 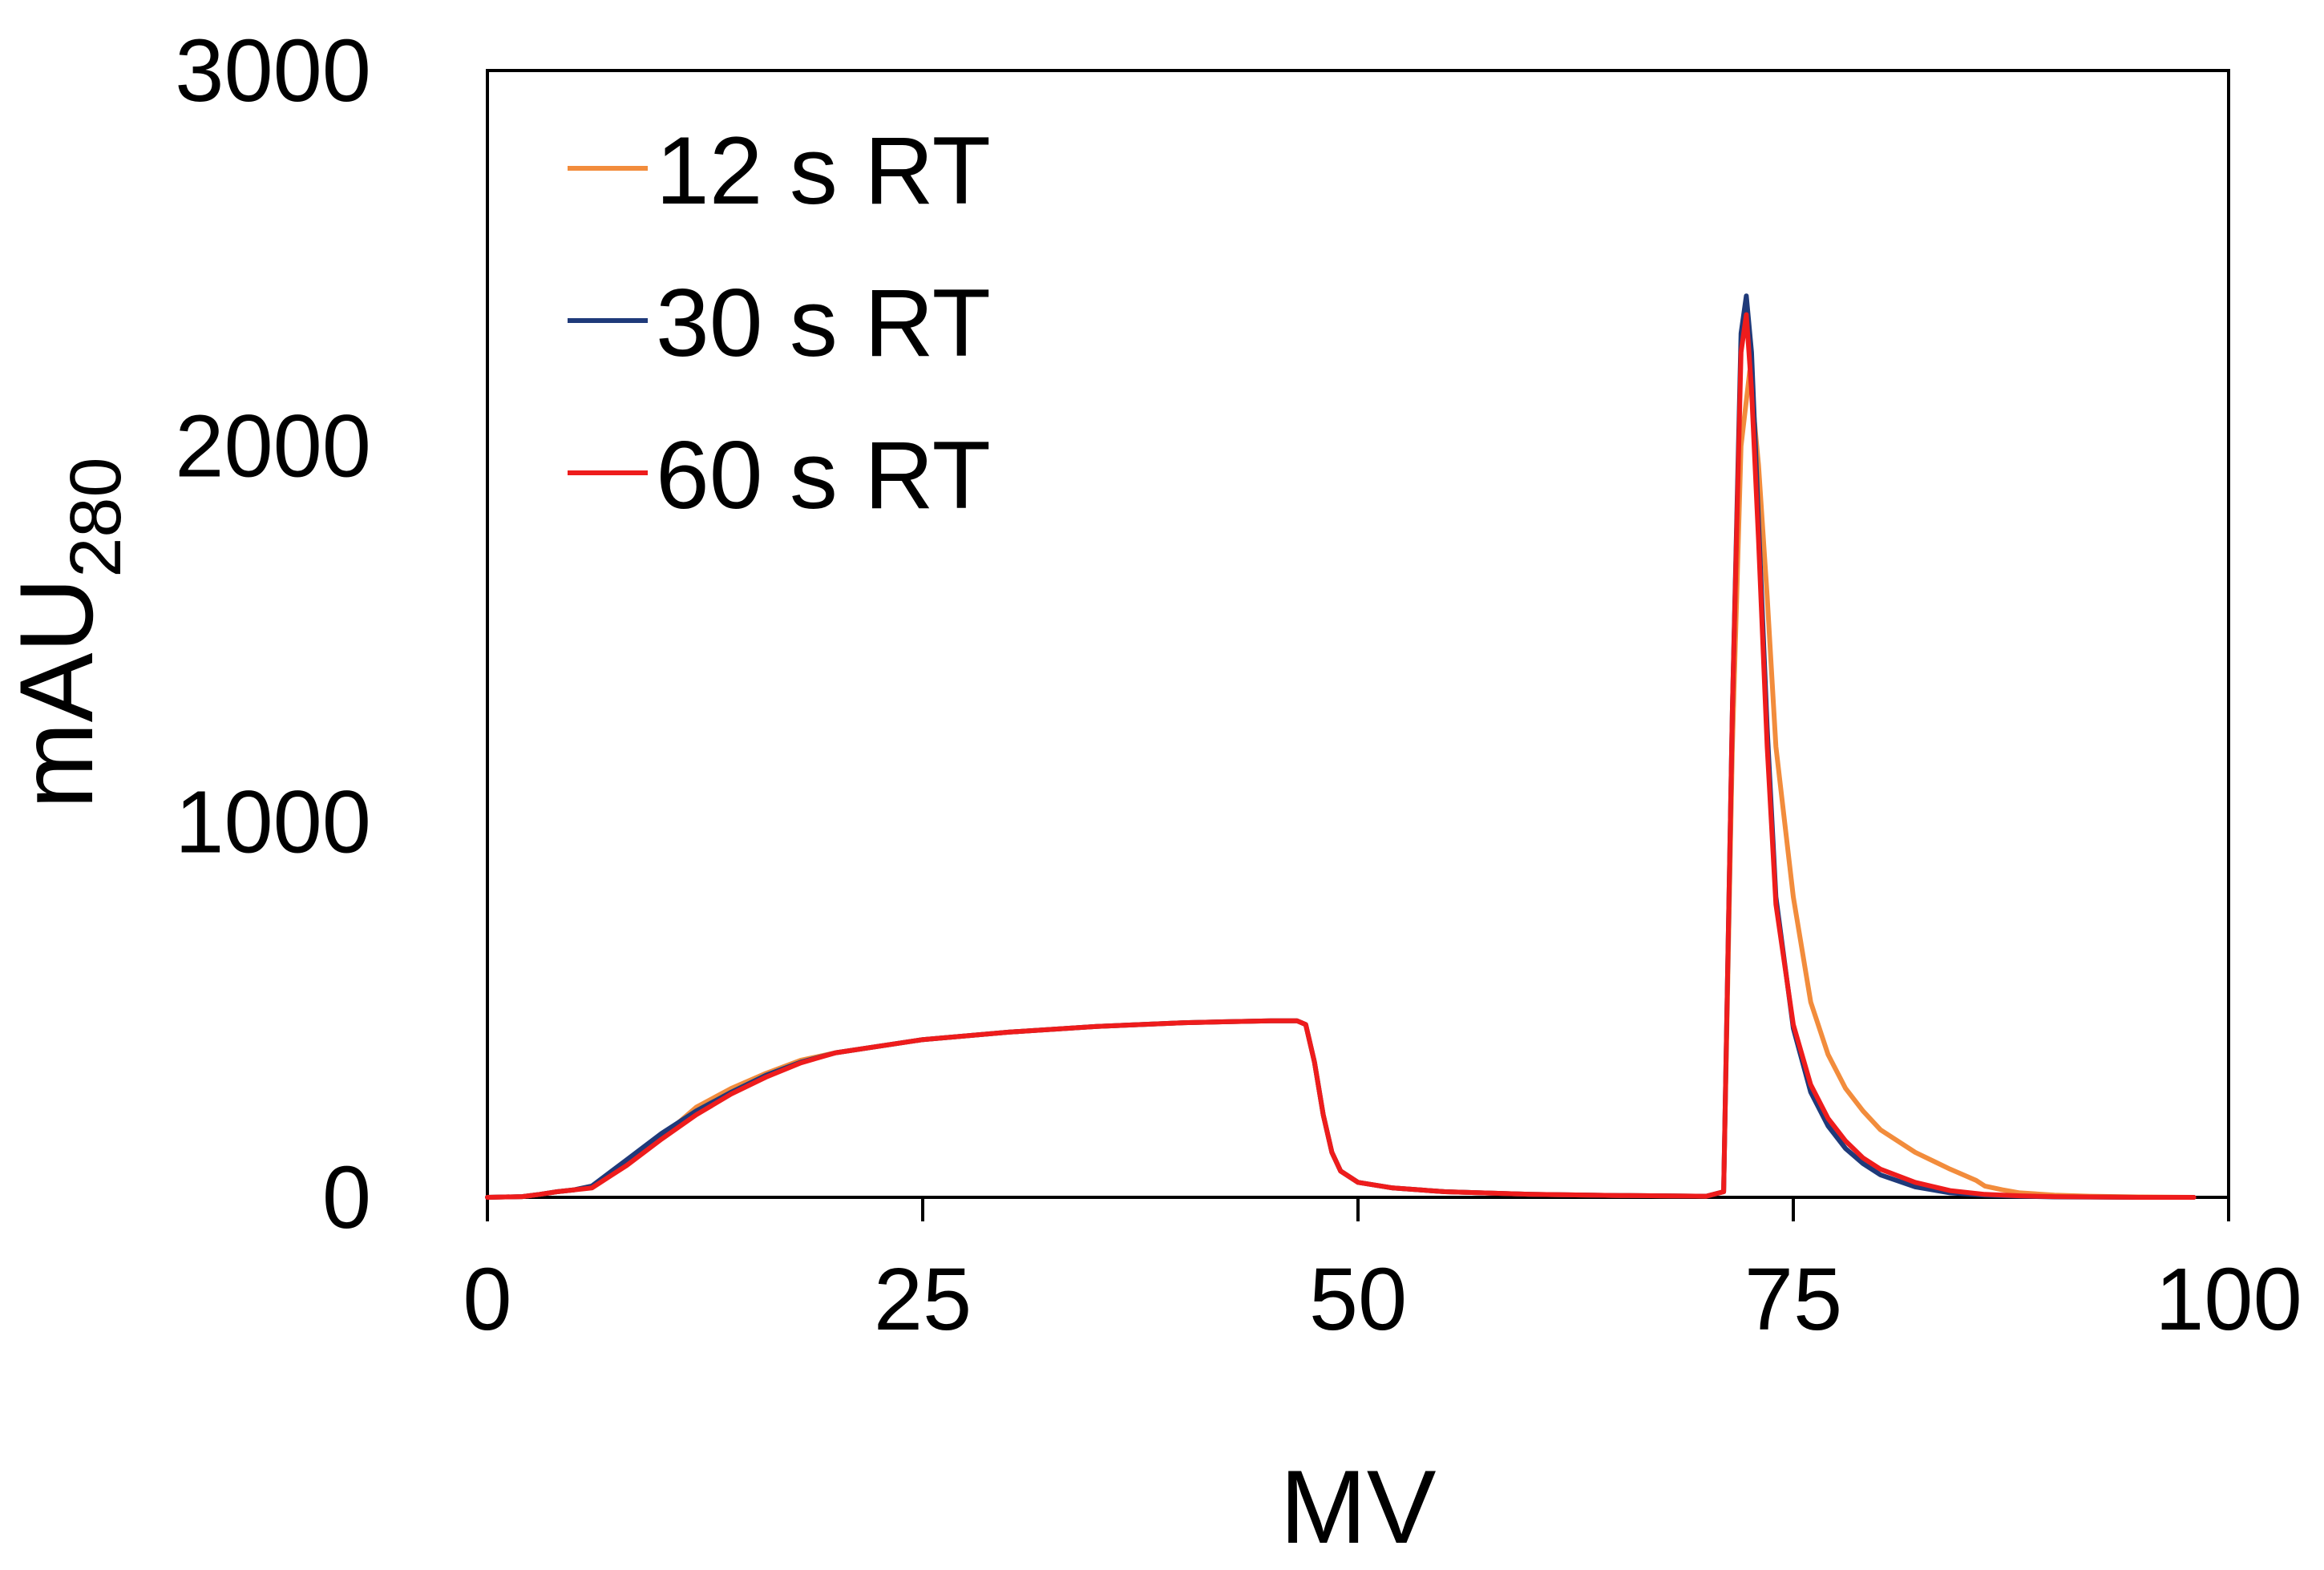 What do you see at coordinates (96, 517) in the screenshot?
I see `y-axis-title-subscript: 280` at bounding box center [96, 517].